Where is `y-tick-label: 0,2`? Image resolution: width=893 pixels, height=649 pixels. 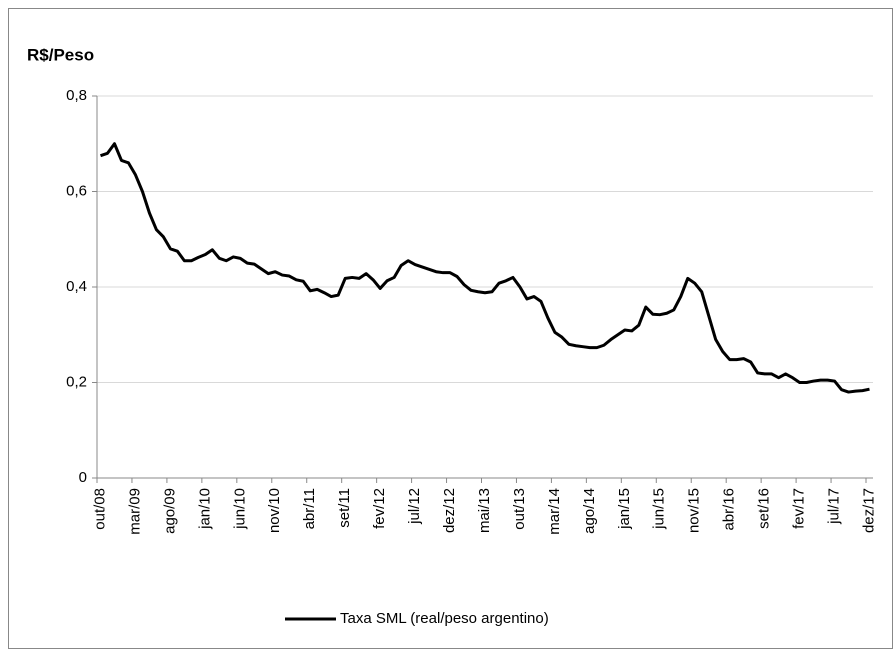 y-tick-label: 0,2 is located at coordinates (76, 381).